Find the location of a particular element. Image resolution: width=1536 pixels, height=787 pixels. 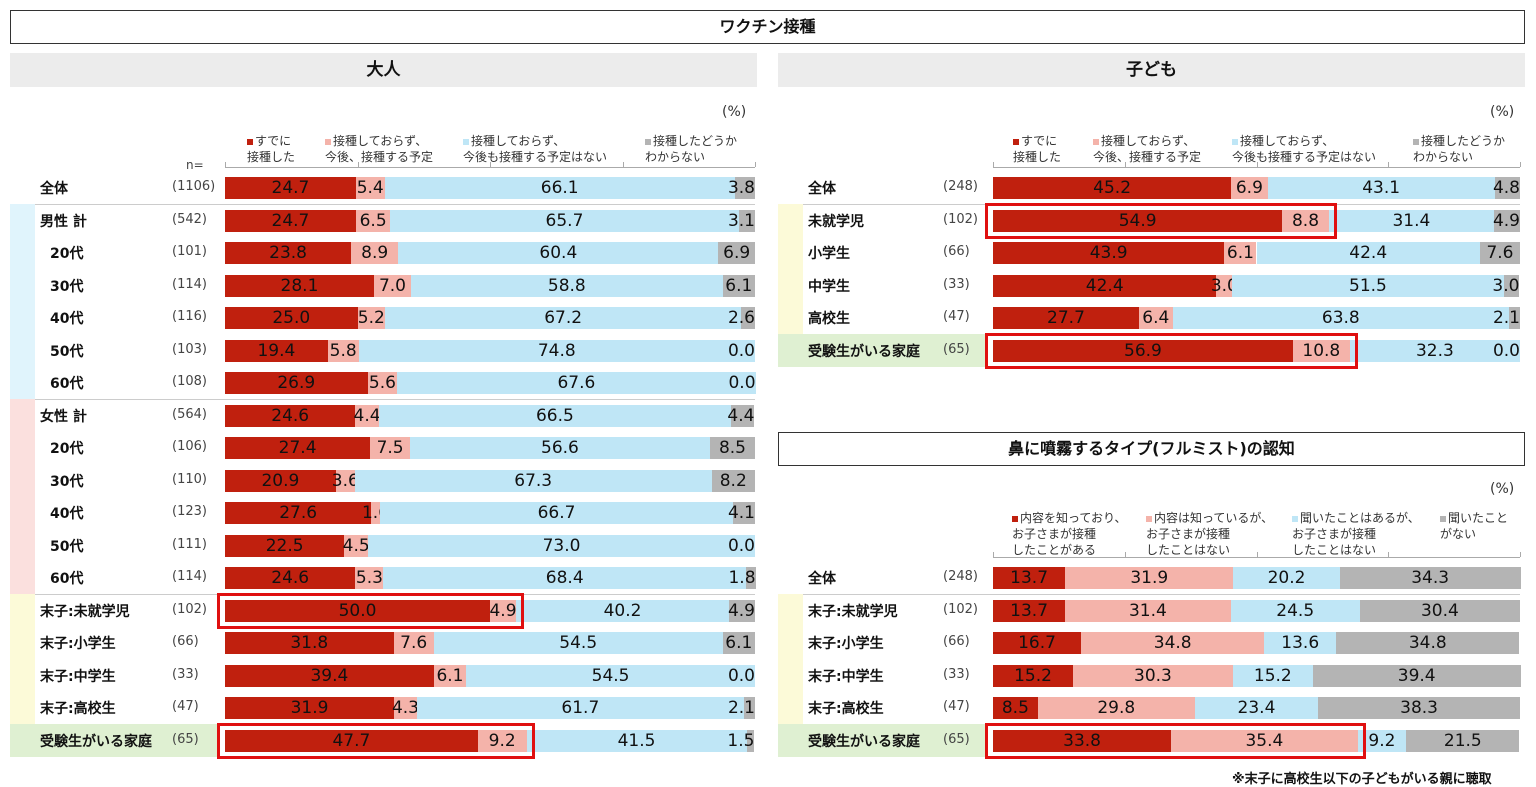

bar-row: 20.9 3.6 67.3 8.2 is located at coordinates (490, 480).